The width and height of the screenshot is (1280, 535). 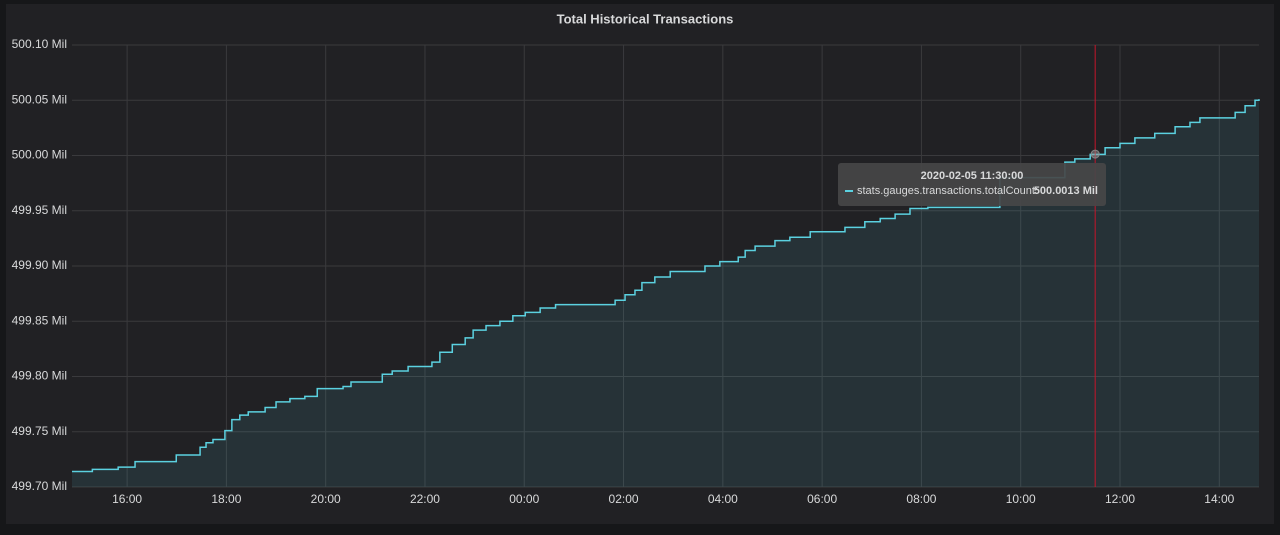 What do you see at coordinates (723, 499) in the screenshot?
I see `x-tick-label: 04:00` at bounding box center [723, 499].